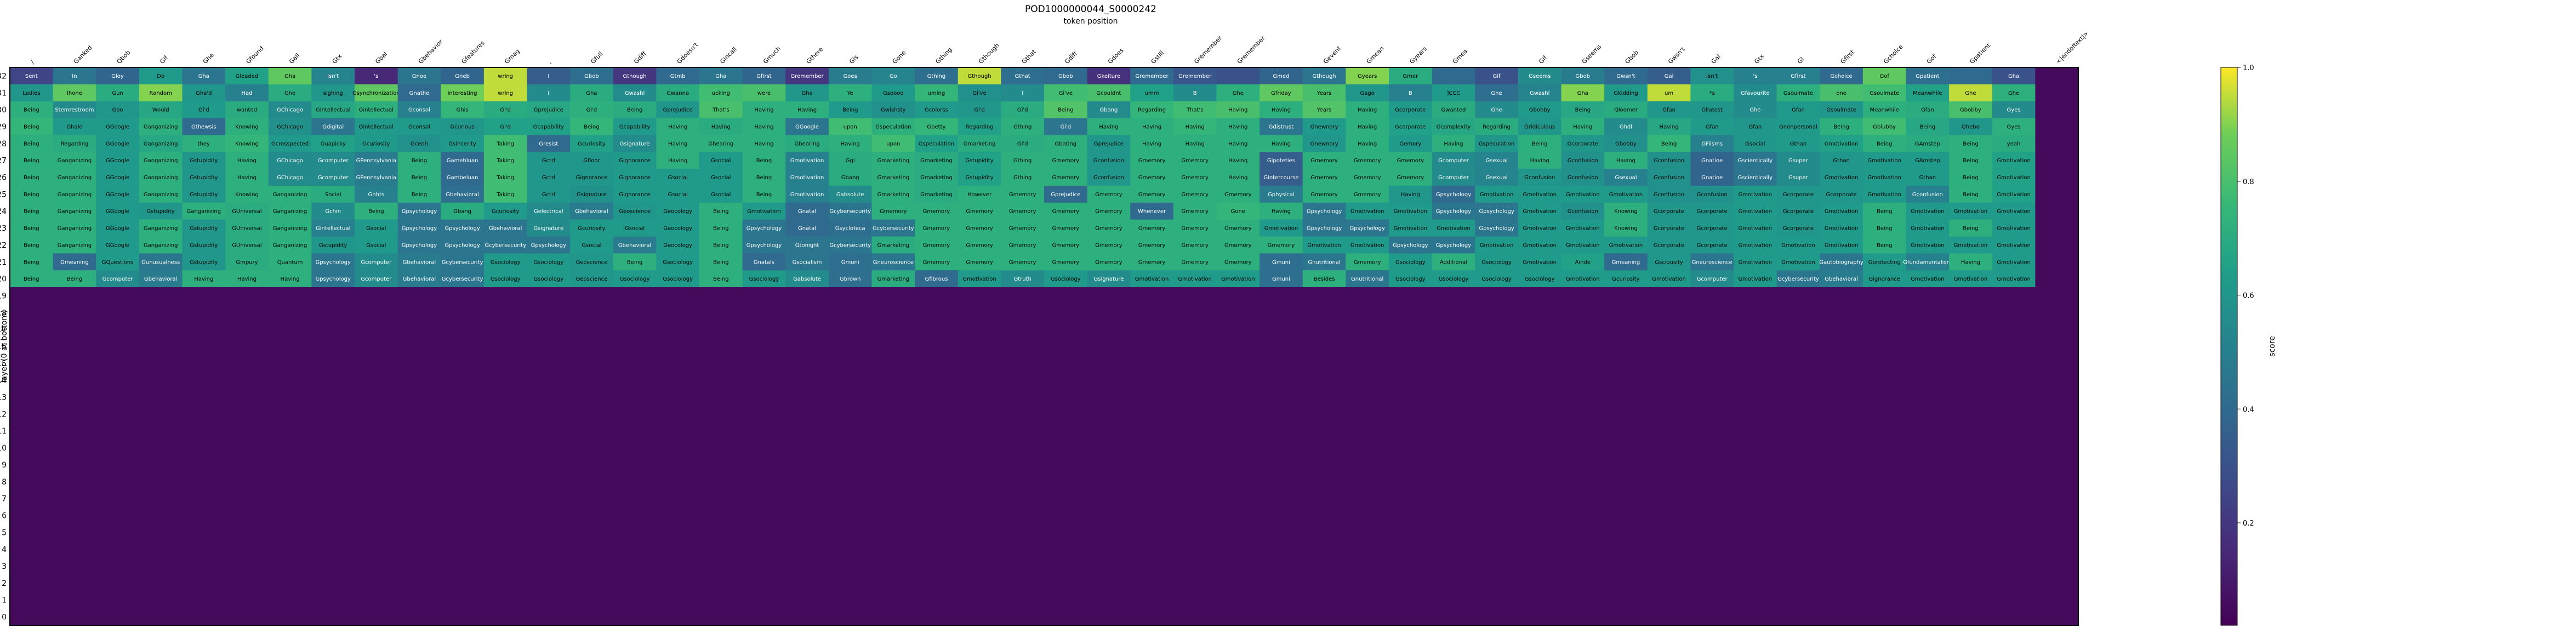 This screenshot has width=2576, height=633. Describe the element at coordinates (1927, 178) in the screenshot. I see `cell-label: Gthan` at that location.